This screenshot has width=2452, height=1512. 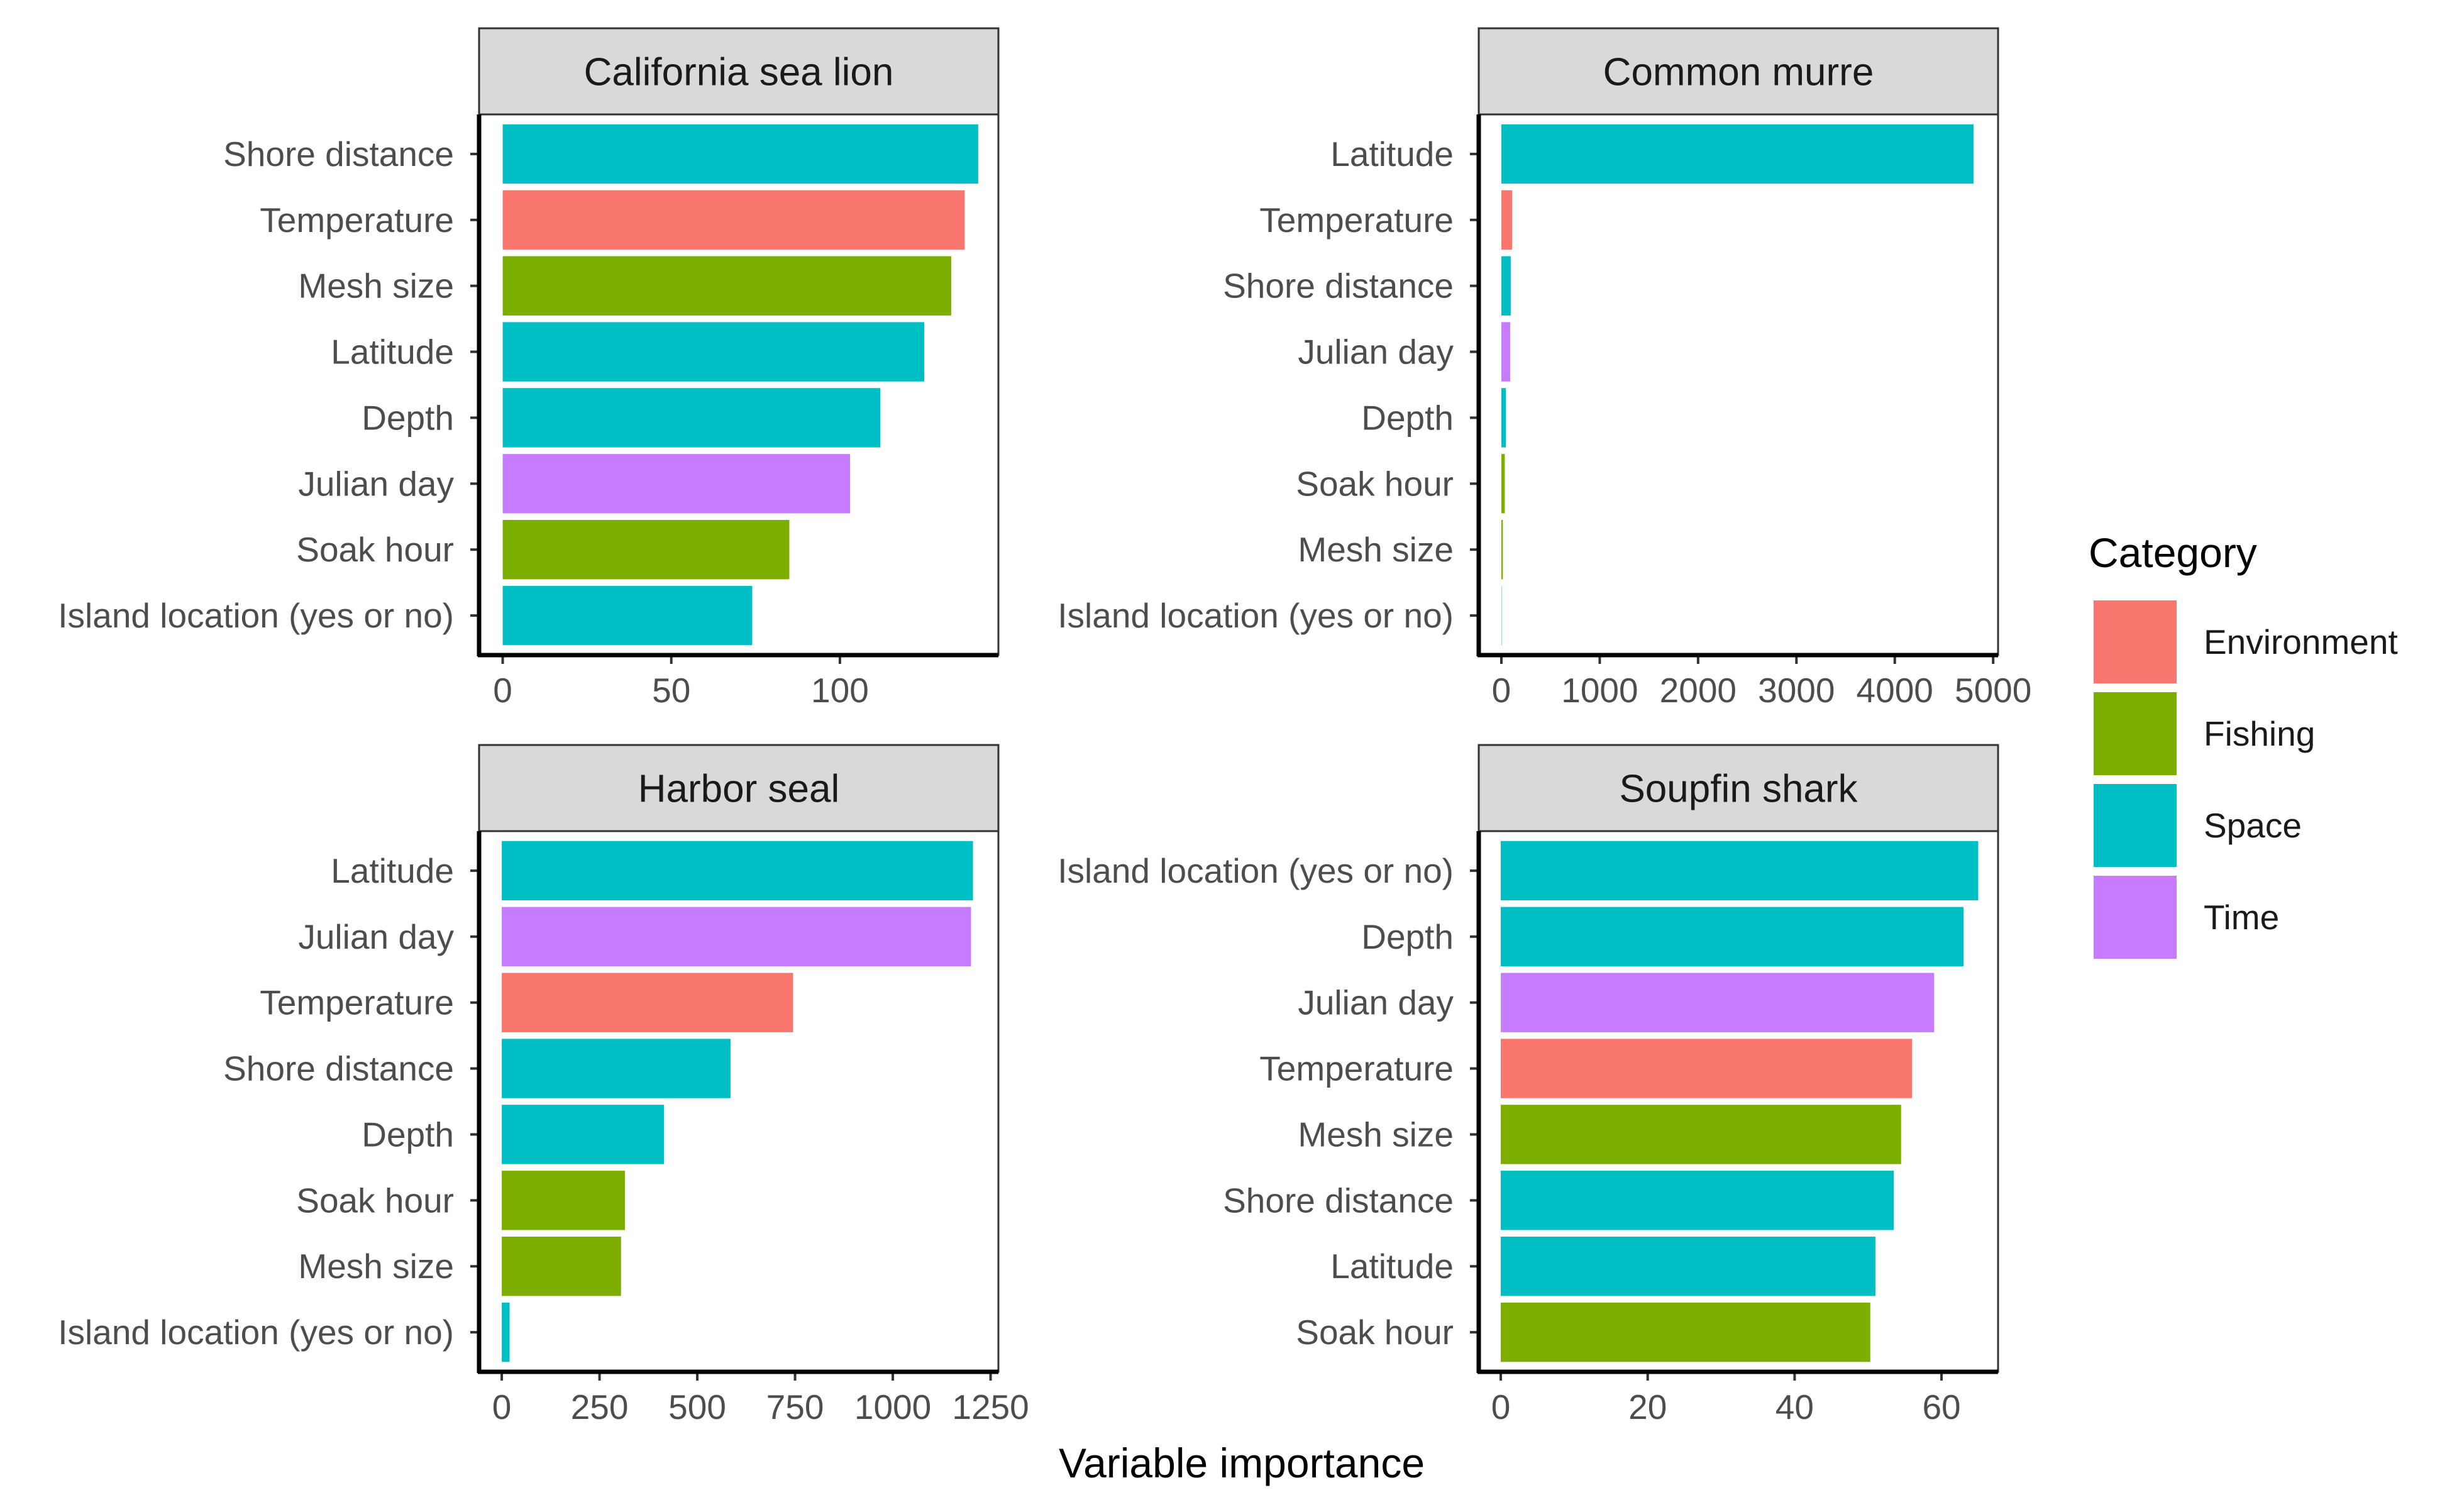 What do you see at coordinates (1797, 690) in the screenshot?
I see `x-tick-label: 3000` at bounding box center [1797, 690].